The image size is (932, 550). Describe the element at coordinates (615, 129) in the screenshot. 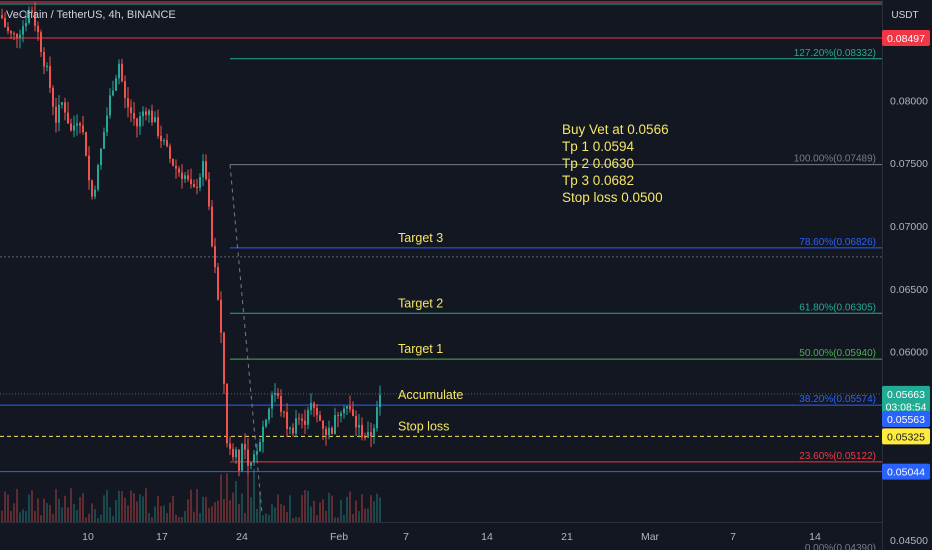

I see `note-line: Buy Vet at 0.0566` at that location.